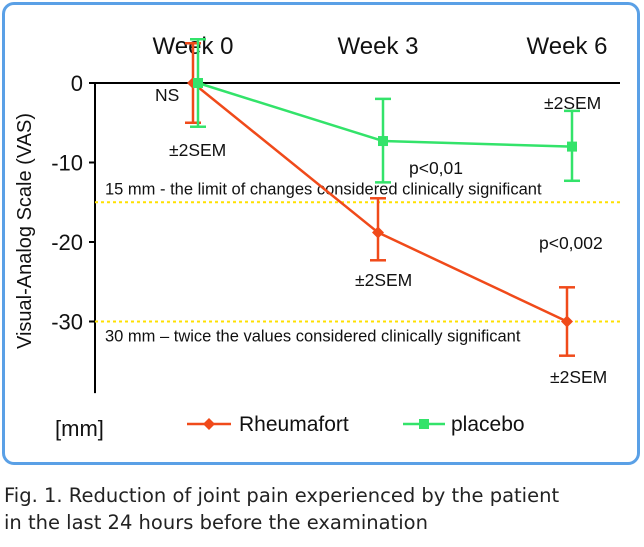  Describe the element at coordinates (378, 46) in the screenshot. I see `category-label: Week 3` at that location.